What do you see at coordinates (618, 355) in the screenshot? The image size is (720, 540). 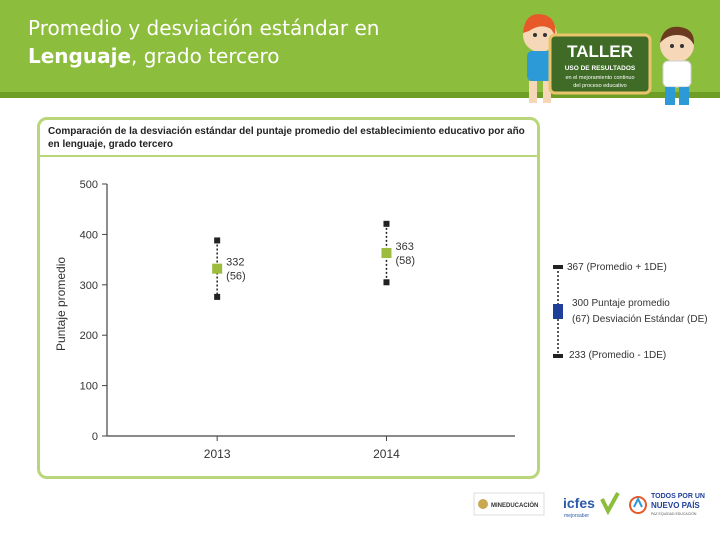 I see `legend-lower-label: 233 (Promedio - 1DE)` at bounding box center [618, 355].